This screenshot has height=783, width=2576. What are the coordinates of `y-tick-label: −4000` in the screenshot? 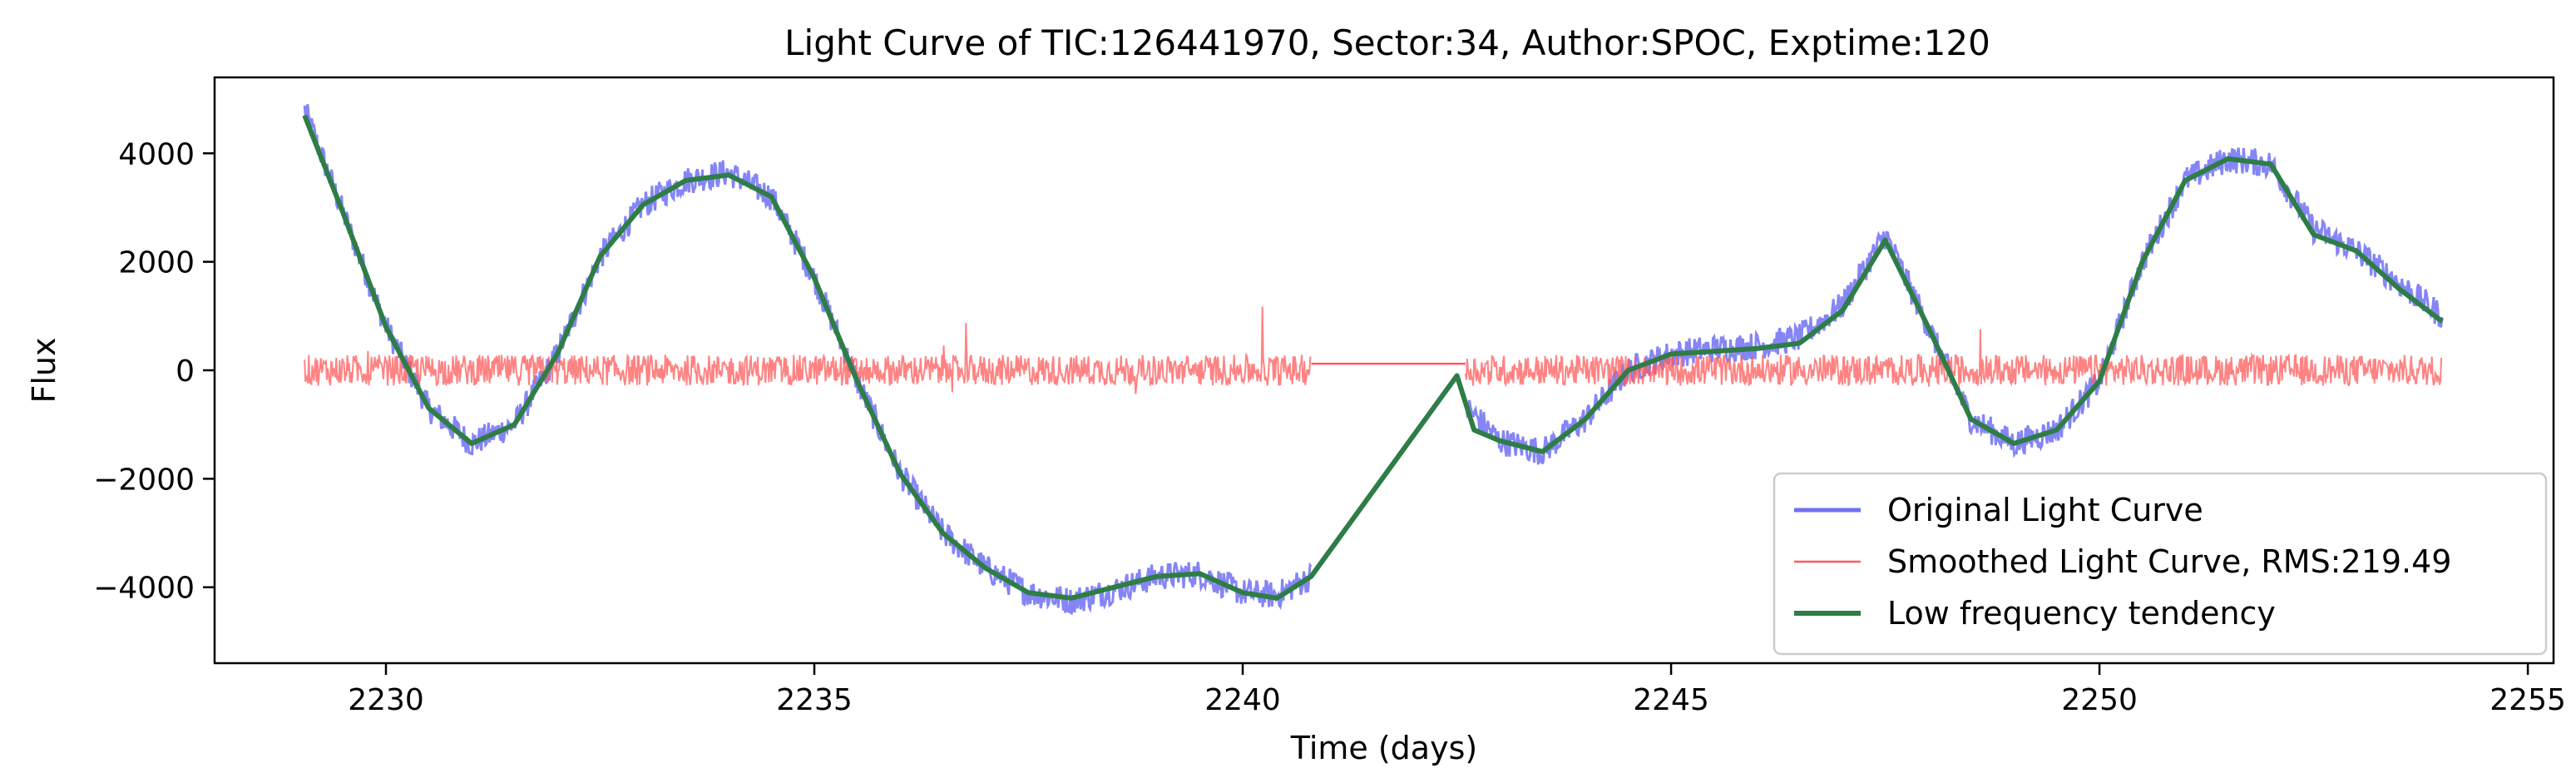 It's located at (144, 589).